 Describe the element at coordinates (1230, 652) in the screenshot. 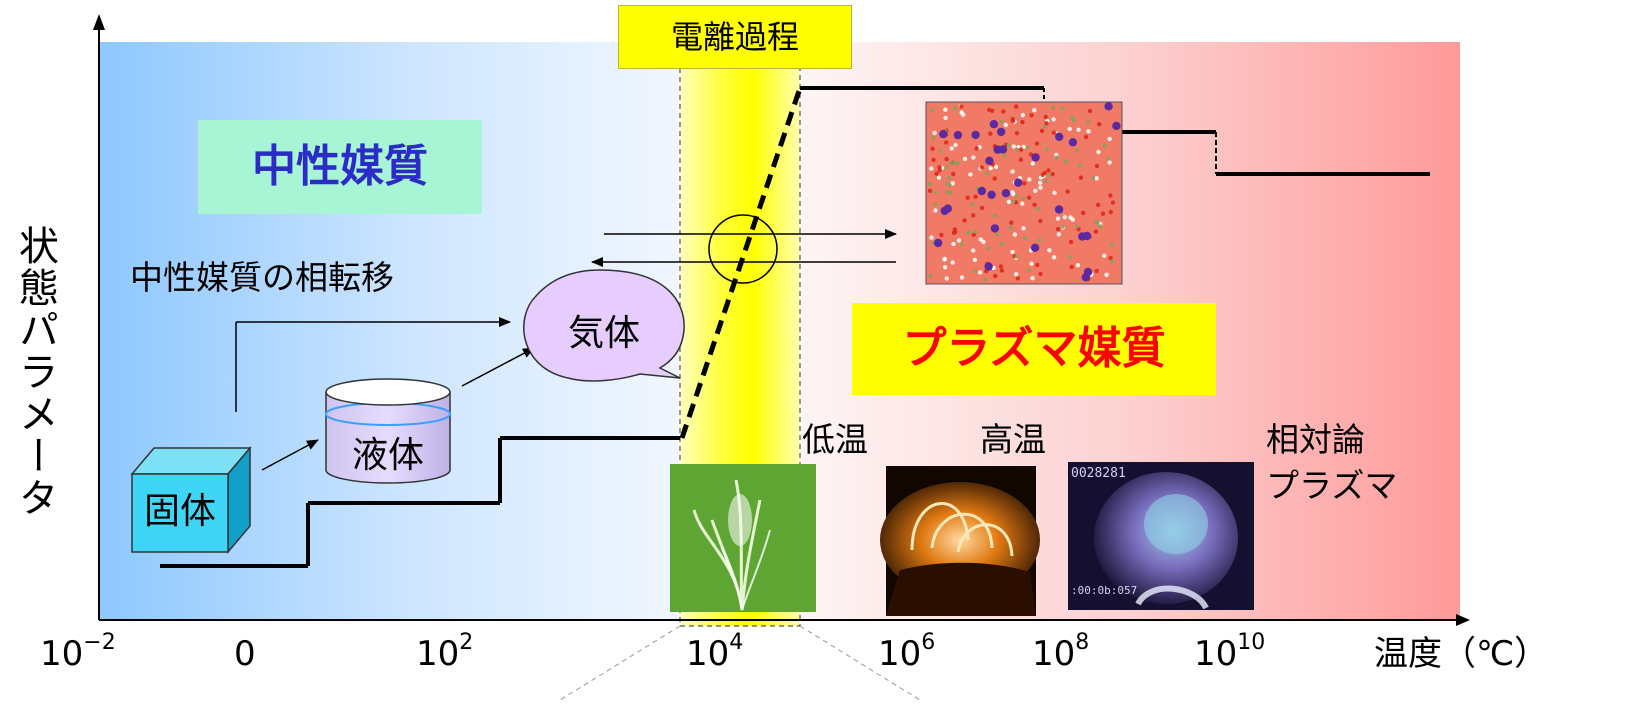

I see `x-tick: 10¹⁰` at that location.